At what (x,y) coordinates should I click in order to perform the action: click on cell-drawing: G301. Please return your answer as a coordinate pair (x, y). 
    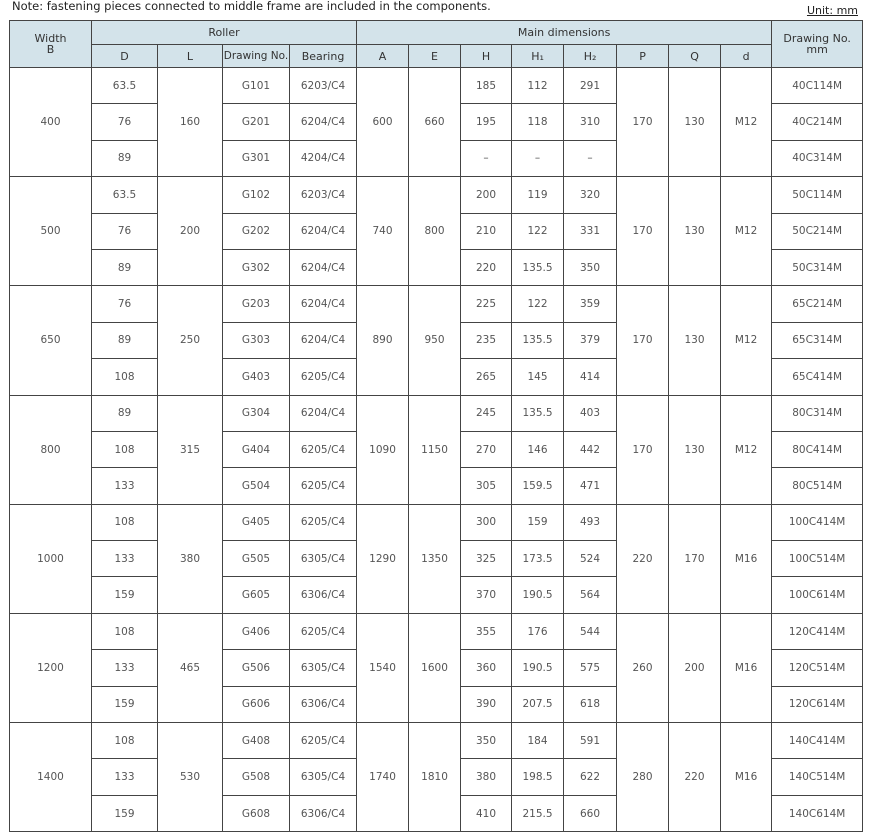
    Looking at the image, I should click on (256, 158).